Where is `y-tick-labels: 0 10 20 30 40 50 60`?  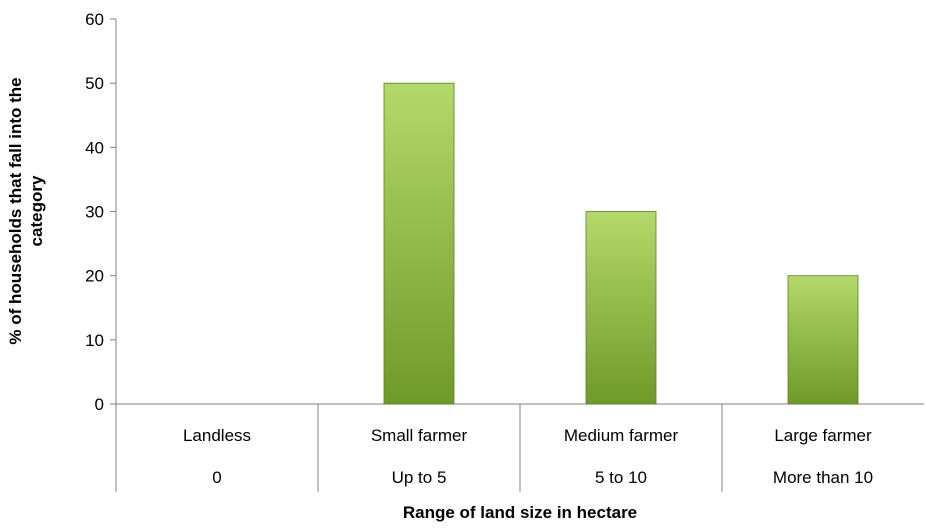
y-tick-labels: 0 10 20 30 40 50 60 is located at coordinates (100, 212).